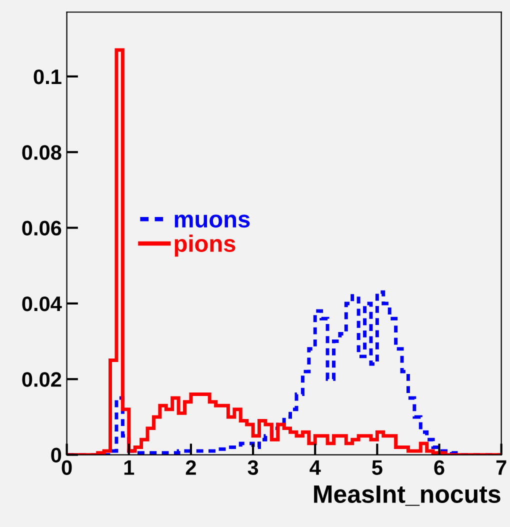  What do you see at coordinates (56, 455) in the screenshot?
I see `y-tick-label: 0` at bounding box center [56, 455].